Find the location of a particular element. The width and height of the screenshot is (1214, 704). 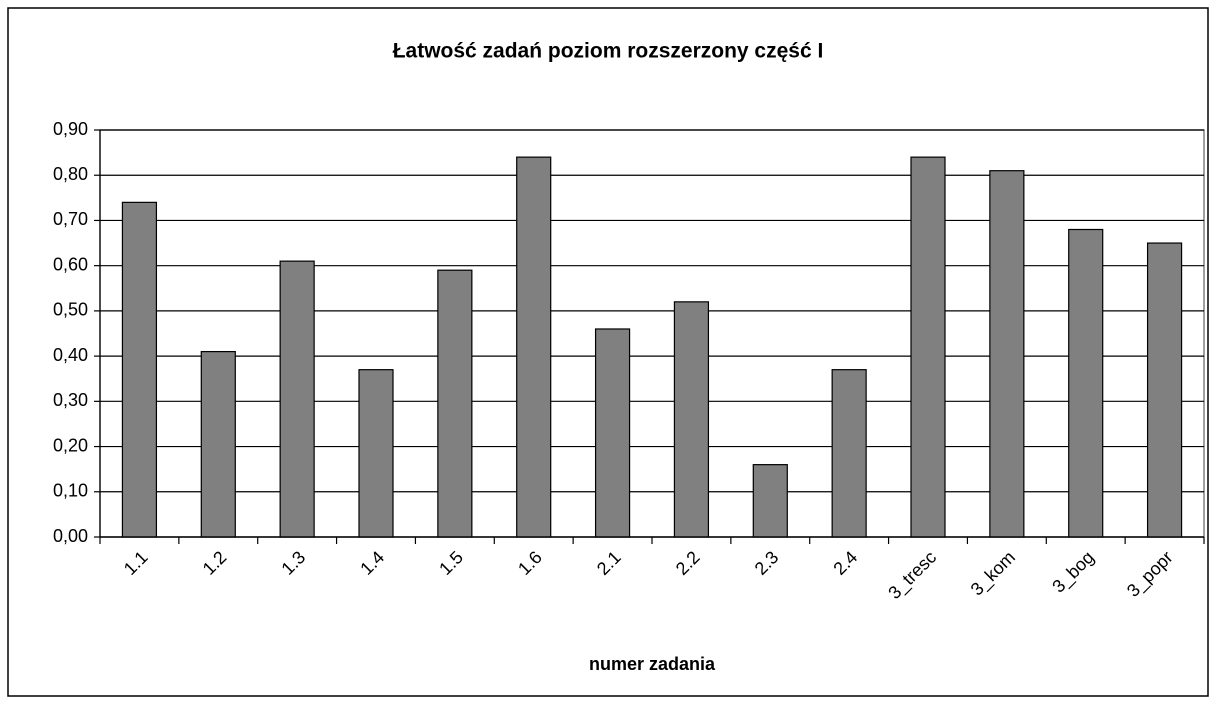

y-tick-label: 0,30 is located at coordinates (70, 400).